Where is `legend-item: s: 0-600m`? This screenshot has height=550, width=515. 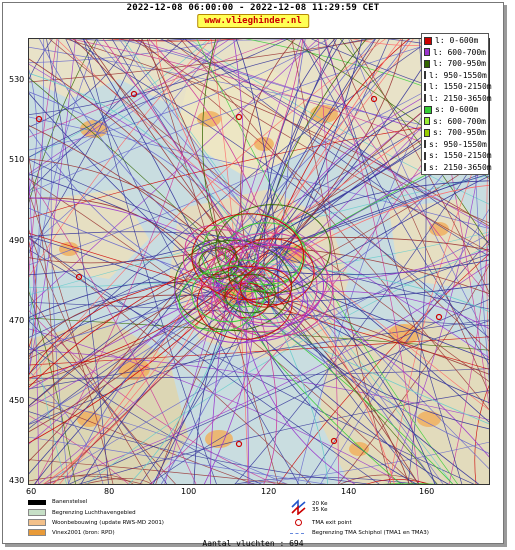
legend-item: s: 0-600m is located at coordinates (455, 110).